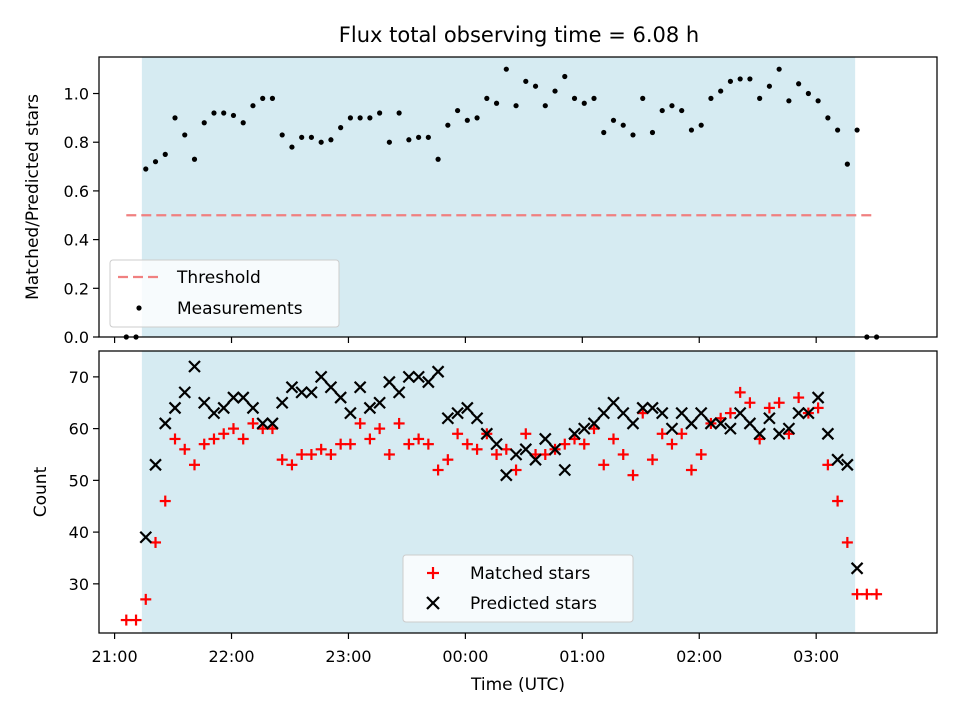 This screenshot has width=960, height=720. Describe the element at coordinates (231, 656) in the screenshot. I see `x-tick-label: 22:00` at that location.